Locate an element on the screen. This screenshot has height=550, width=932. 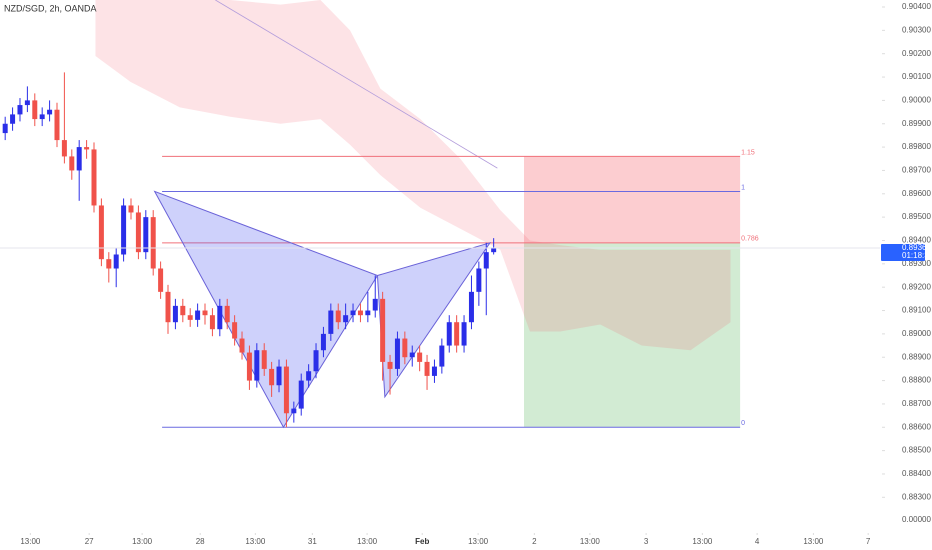
y-tick-label: 0.89100 is located at coordinates (916, 310).